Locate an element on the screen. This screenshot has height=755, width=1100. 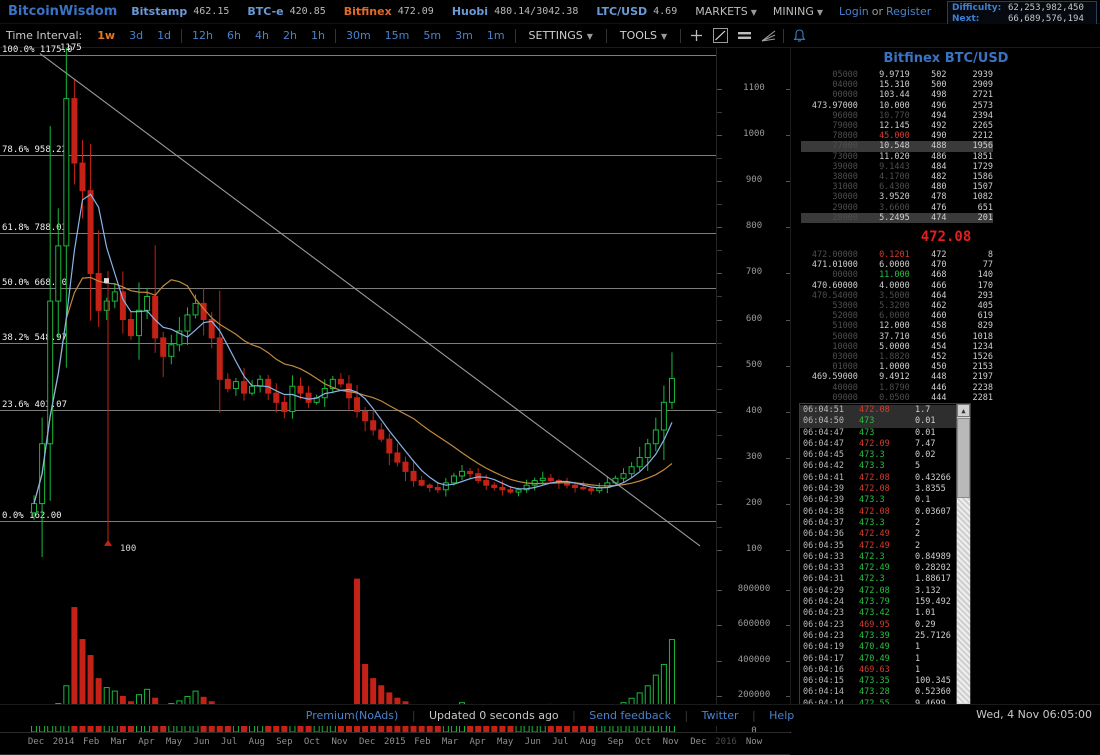
trade-row: 06:04:33 472.49 0.28202 is located at coordinates (885, 568).